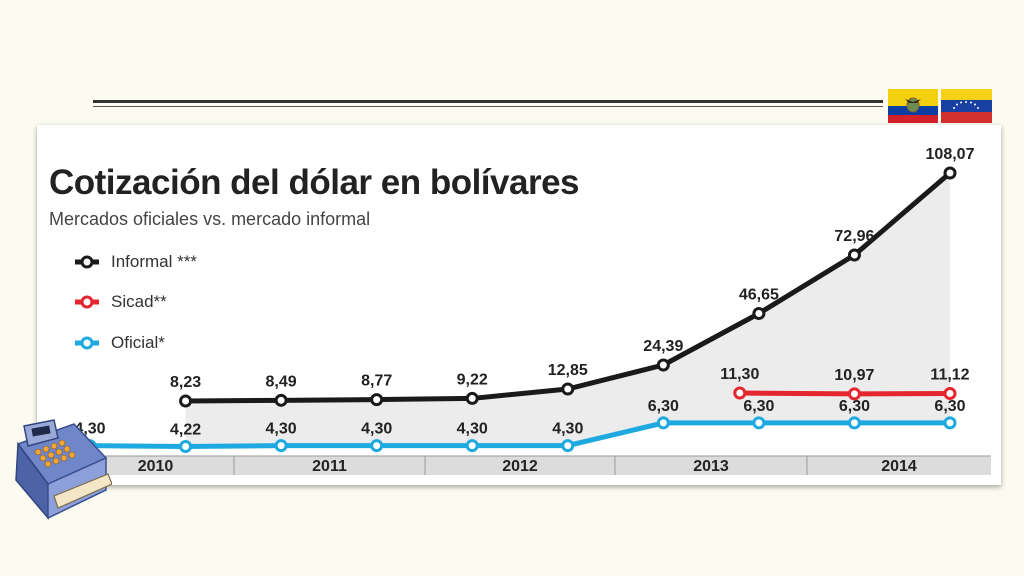  What do you see at coordinates (156, 466) in the screenshot?
I see `x-tick-label: 2010` at bounding box center [156, 466].